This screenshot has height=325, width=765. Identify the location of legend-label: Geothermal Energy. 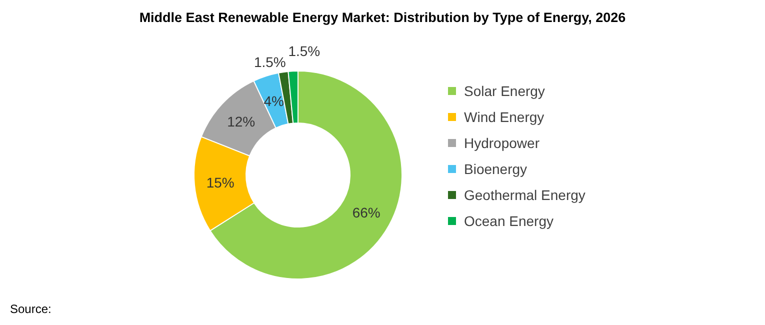
(525, 195).